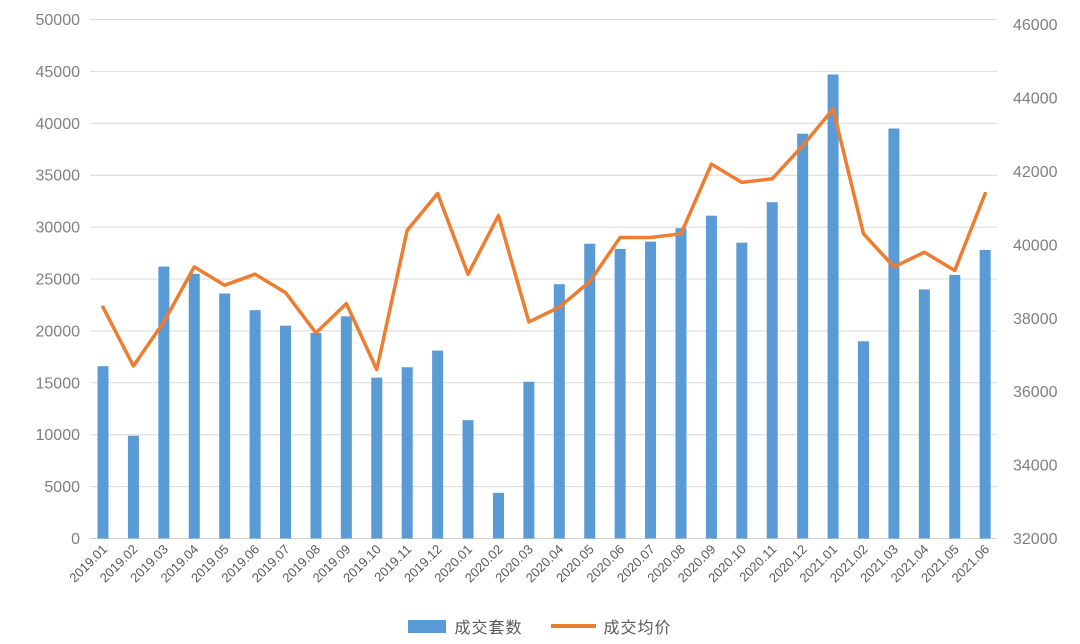 The image size is (1080, 644). Describe the element at coordinates (1035, 25) in the screenshot. I see `y-axis-right-tick-label: 46000` at that location.